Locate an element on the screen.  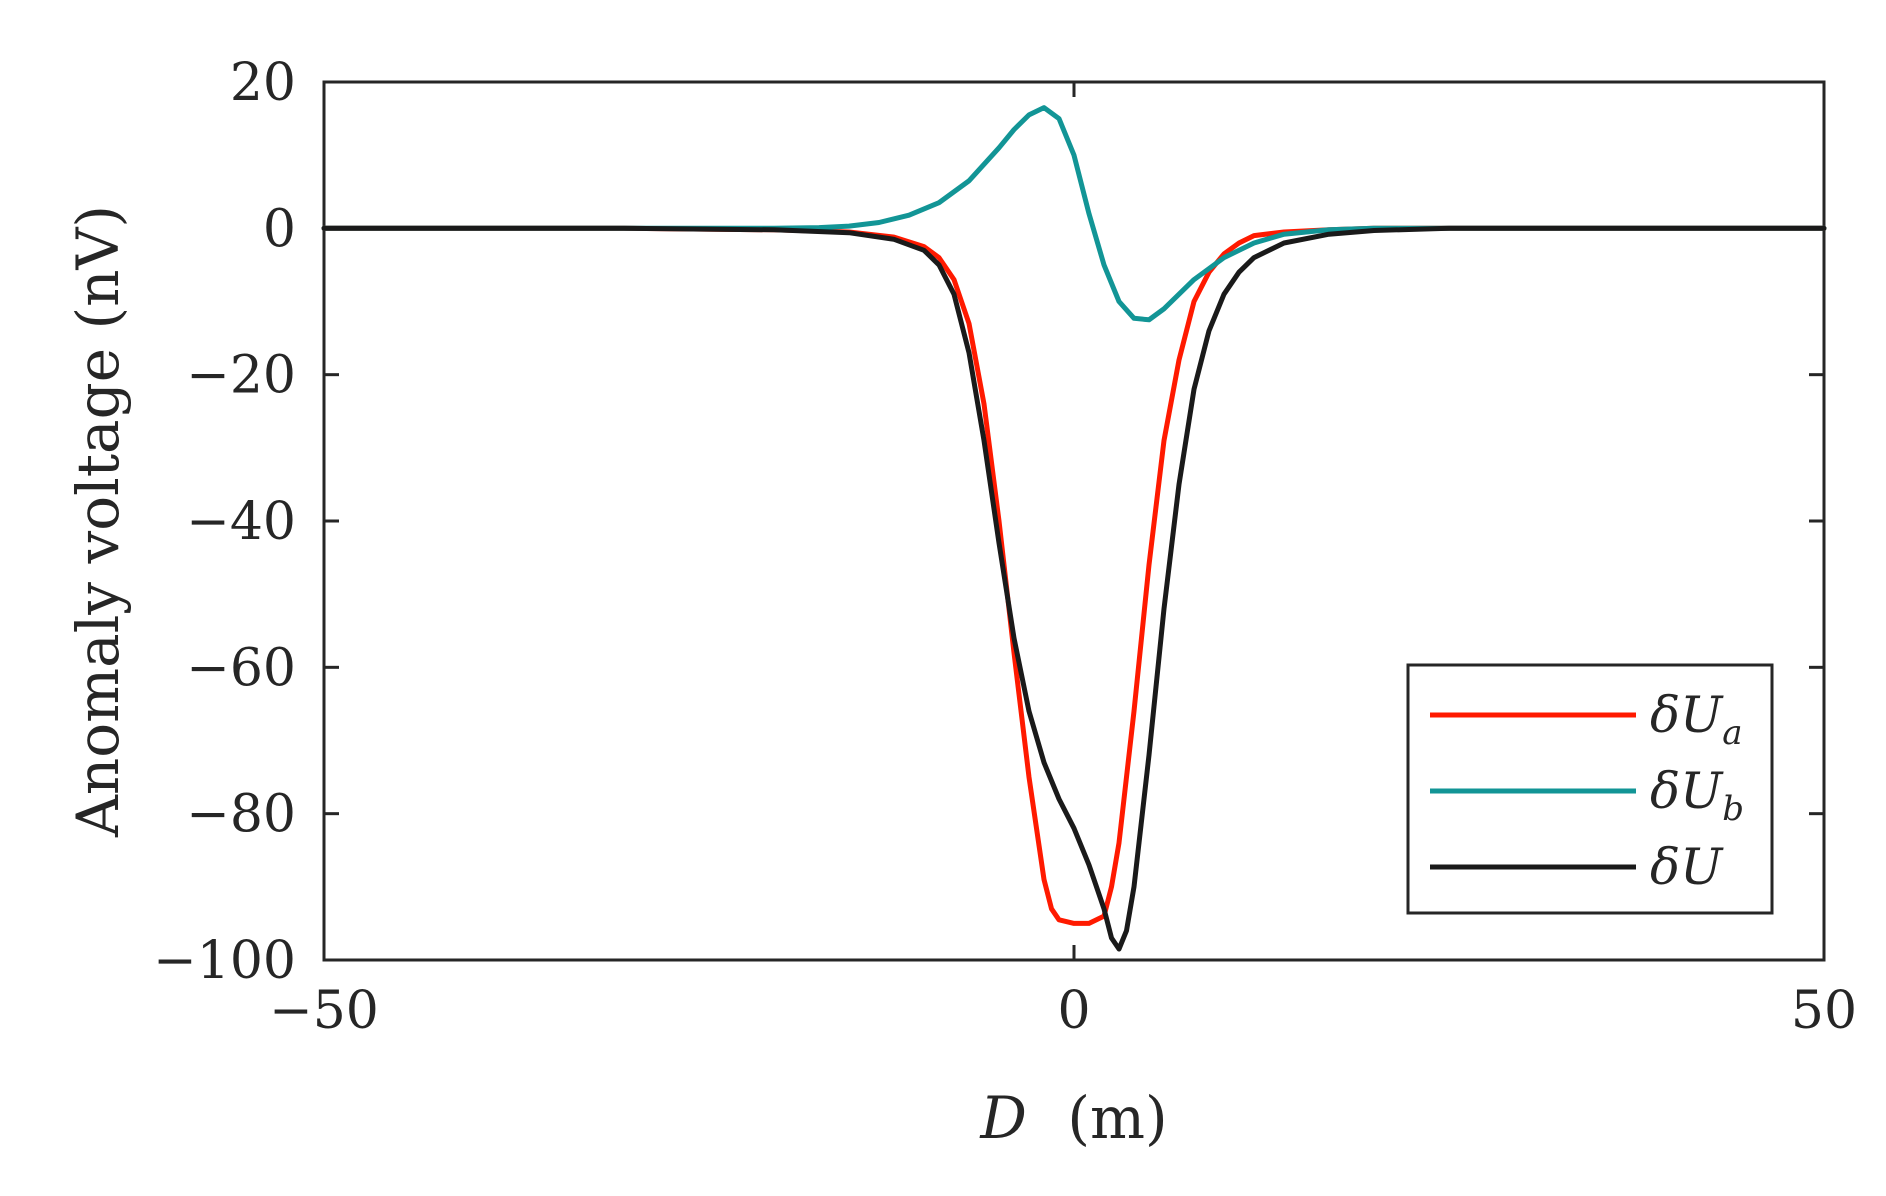
x-tick-label: −50 is located at coordinates (324, 1011).